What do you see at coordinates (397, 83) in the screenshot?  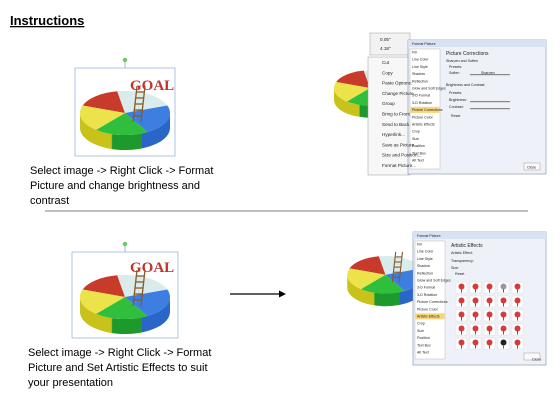 I see `menu-item: Paste Options:` at bounding box center [397, 83].